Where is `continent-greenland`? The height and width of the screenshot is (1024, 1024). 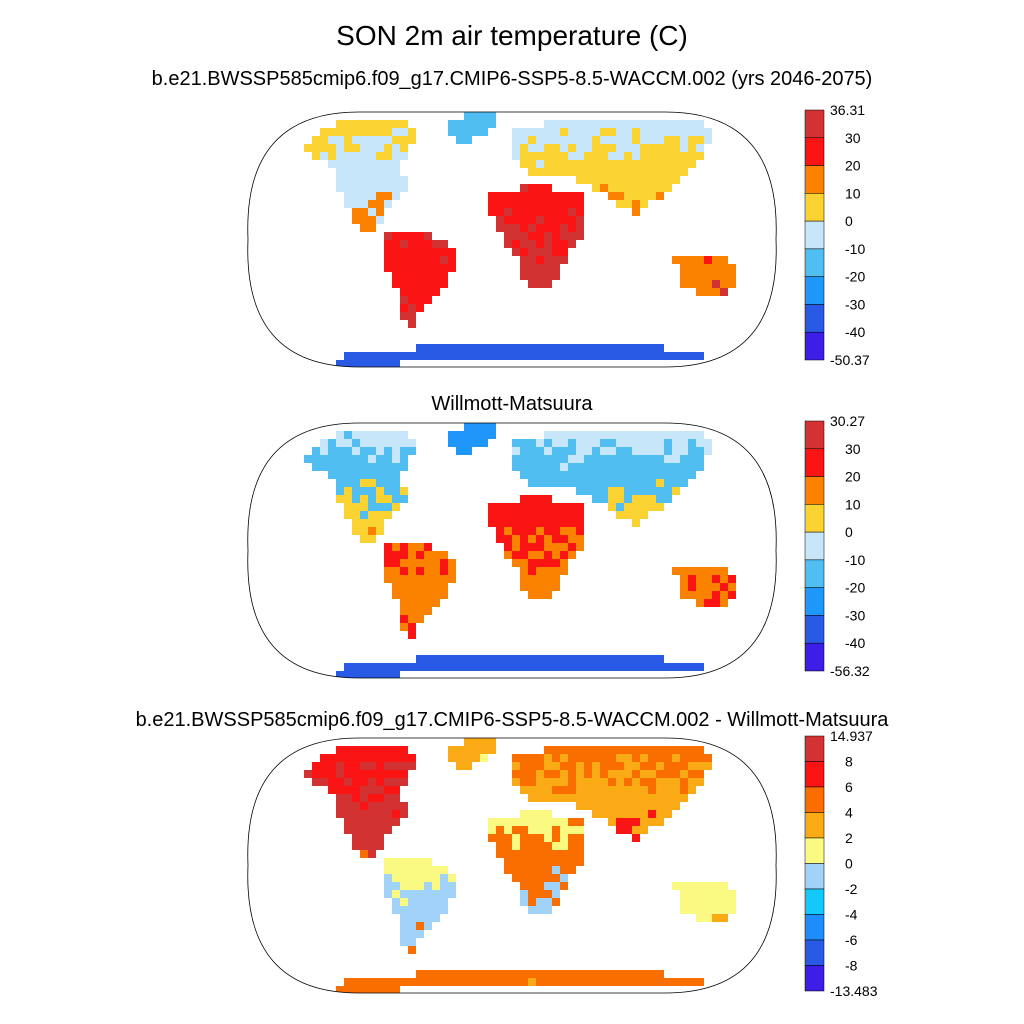 continent-greenland is located at coordinates (472, 439).